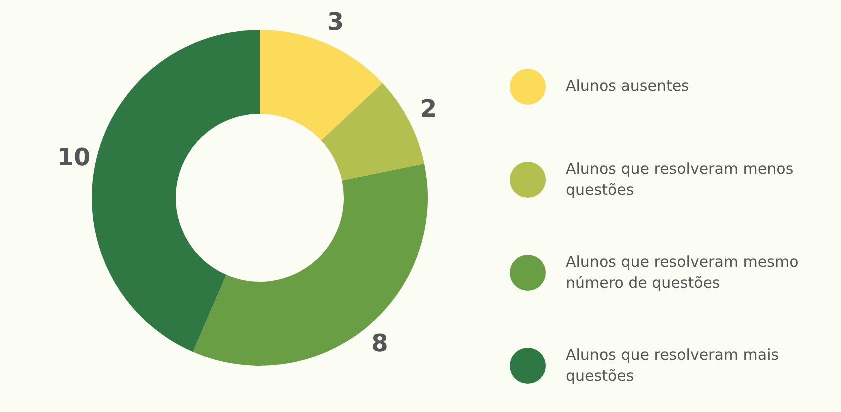 This screenshot has width=841, height=412. Describe the element at coordinates (628, 86) in the screenshot. I see `legend-label: Alunos ausentes` at that location.